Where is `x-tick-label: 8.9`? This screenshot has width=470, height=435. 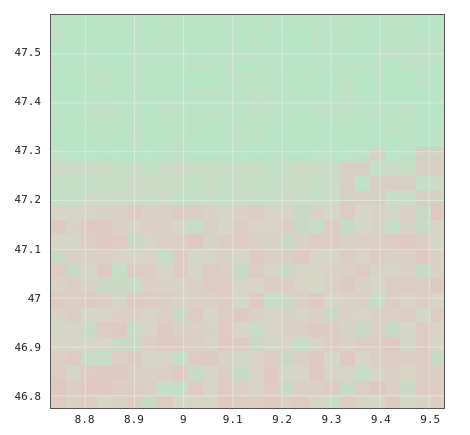
x-tick-label: 8.9 is located at coordinates (134, 419).